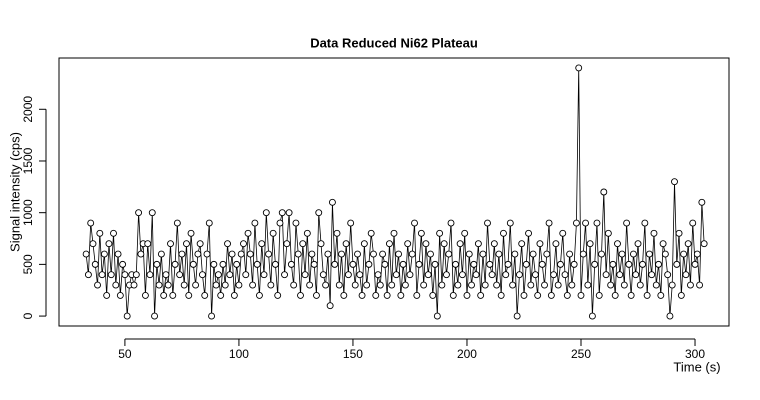 This screenshot has width=760, height=400. What do you see at coordinates (239, 354) in the screenshot?
I see `x-tick-label: 100` at bounding box center [239, 354].